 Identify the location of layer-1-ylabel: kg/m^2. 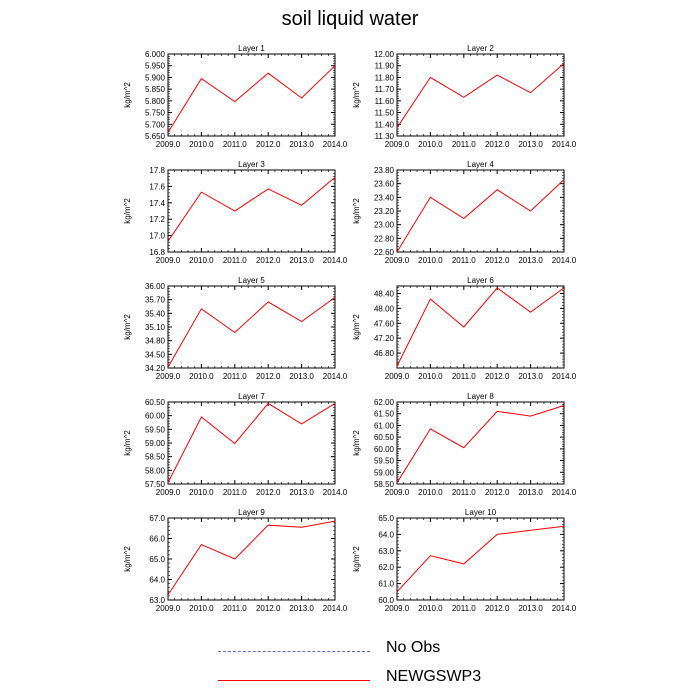
(127, 95).